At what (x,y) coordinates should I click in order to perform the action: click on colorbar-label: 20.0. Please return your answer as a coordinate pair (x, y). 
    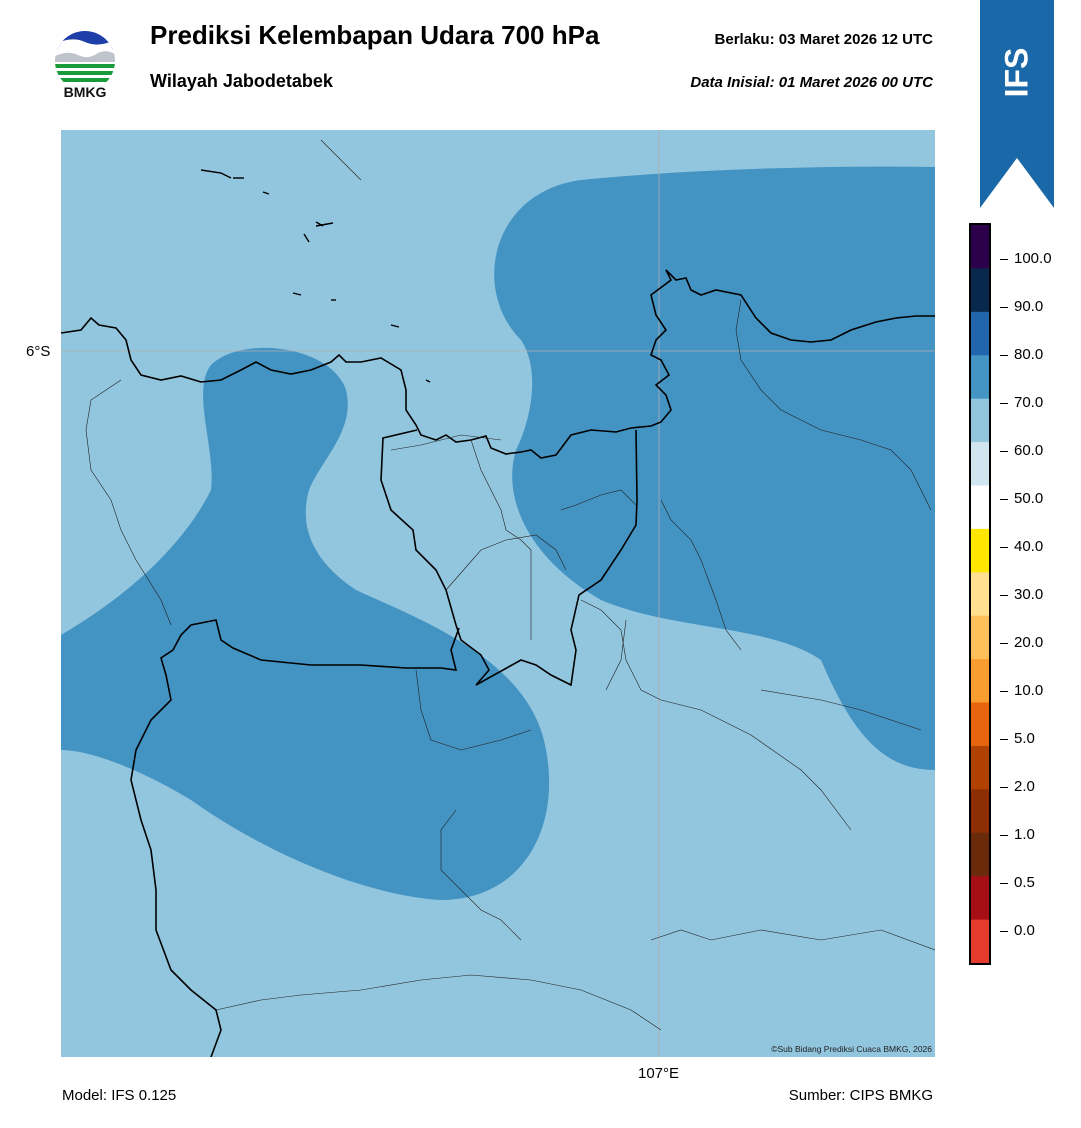
    Looking at the image, I should click on (1029, 642).